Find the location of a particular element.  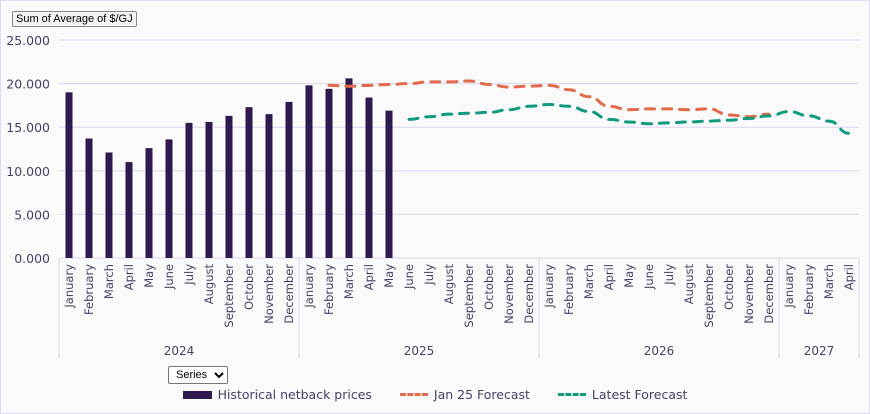

legend-label: Latest Forecast is located at coordinates (639, 394).